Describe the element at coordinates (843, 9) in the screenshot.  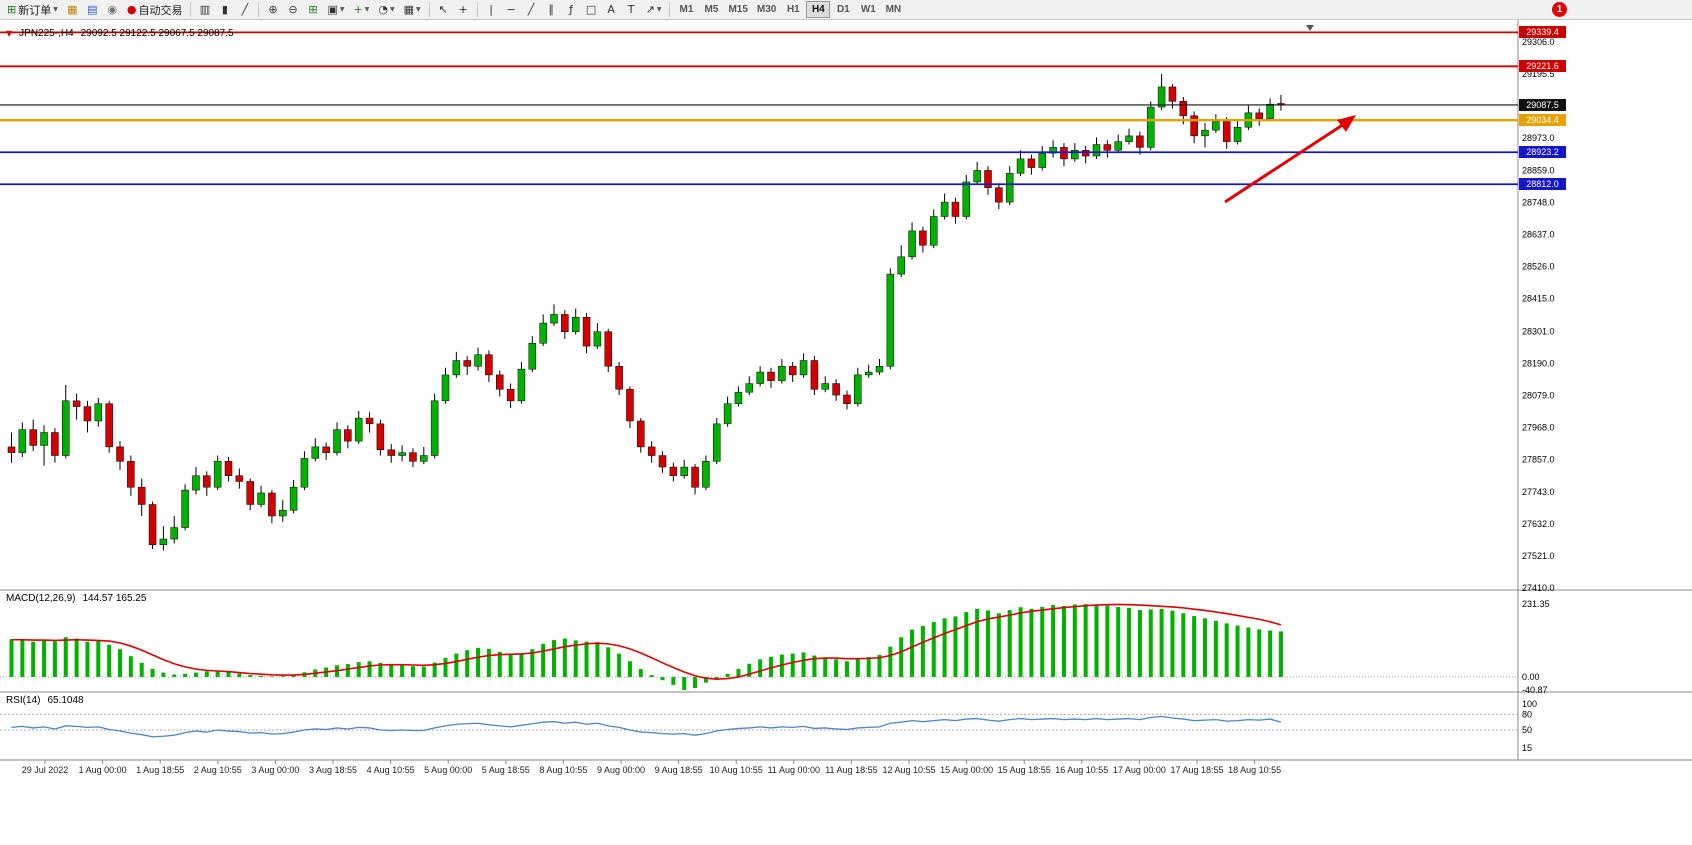
I see `timeframe-d1-button: D1` at that location.